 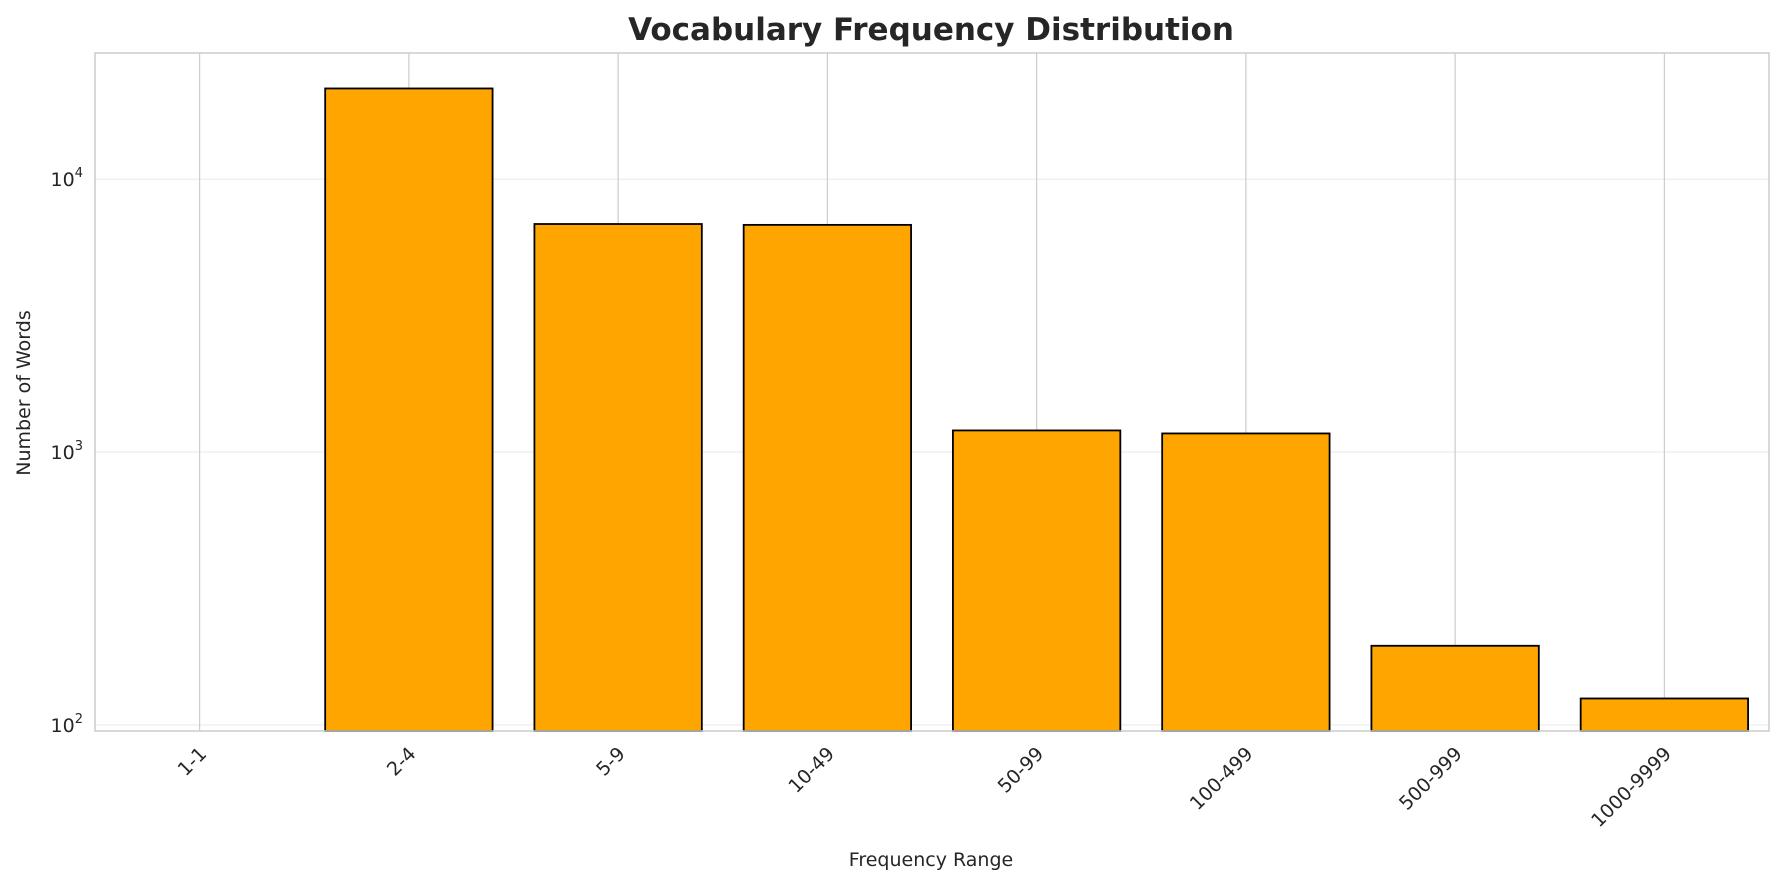 What do you see at coordinates (193, 762) in the screenshot?
I see `x-tick-label: 1-1` at bounding box center [193, 762].